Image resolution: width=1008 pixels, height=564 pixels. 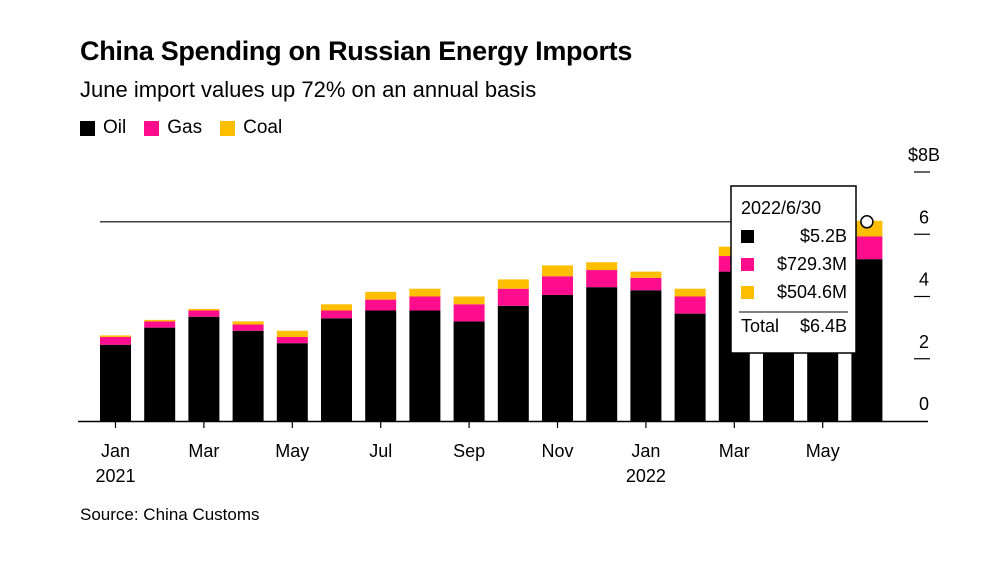 What do you see at coordinates (356, 51) in the screenshot?
I see `chart-title: China Spending on Russian Energy Imports` at bounding box center [356, 51].